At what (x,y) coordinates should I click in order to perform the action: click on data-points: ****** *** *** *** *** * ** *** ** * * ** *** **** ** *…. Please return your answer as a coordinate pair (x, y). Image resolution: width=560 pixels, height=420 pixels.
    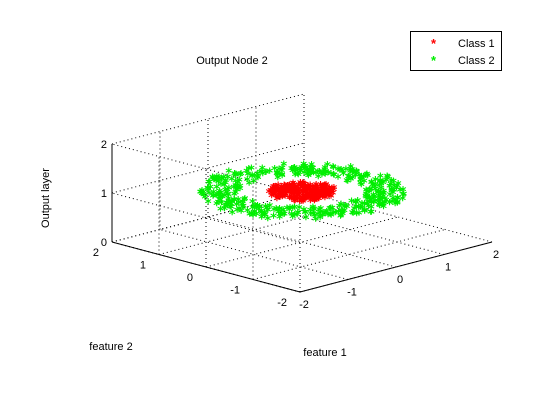
    Looking at the image, I should click on (302, 194).